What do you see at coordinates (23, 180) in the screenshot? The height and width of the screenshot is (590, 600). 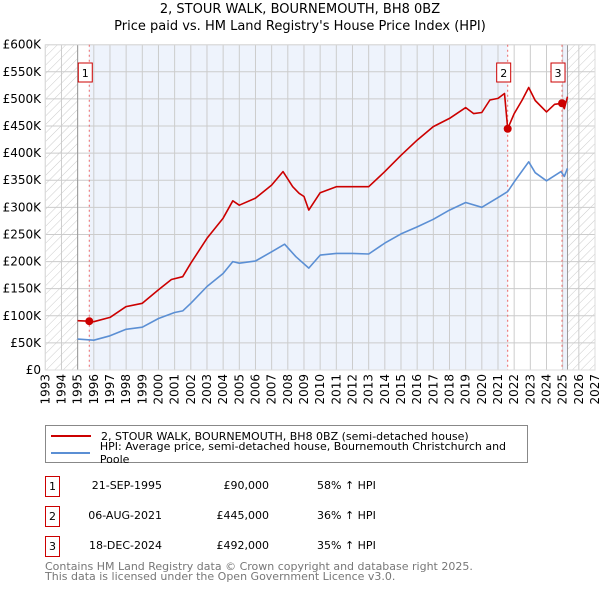 I see `y-tick-label: £350K` at bounding box center [23, 180].